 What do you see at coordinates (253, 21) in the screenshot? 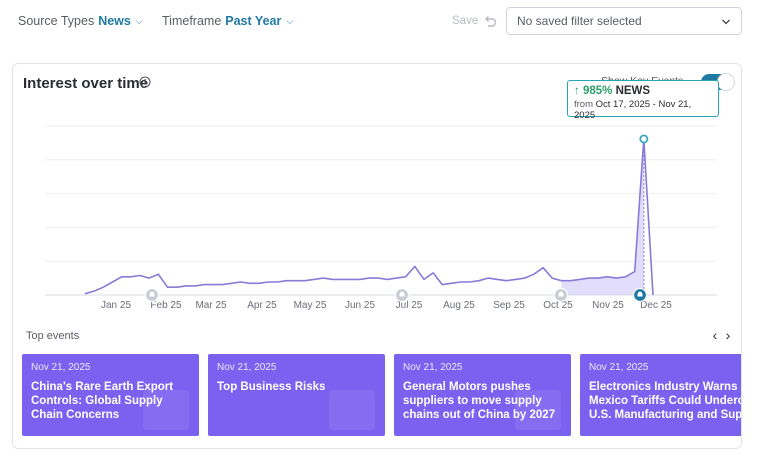
I see `timeframe-value: Past Year` at bounding box center [253, 21].